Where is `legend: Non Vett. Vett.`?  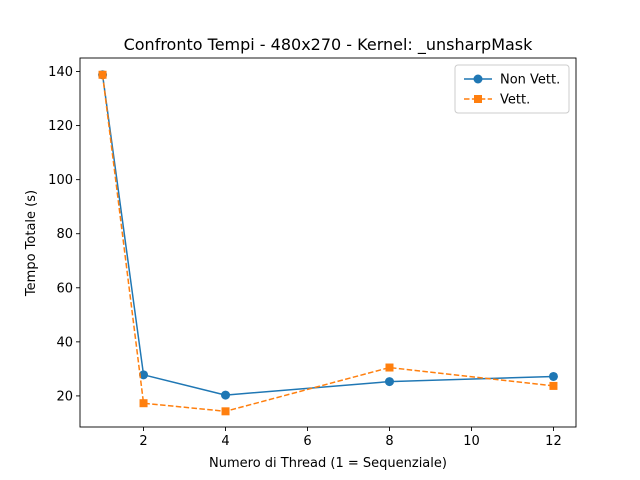
legend: Non Vett. Vett. is located at coordinates (512, 89).